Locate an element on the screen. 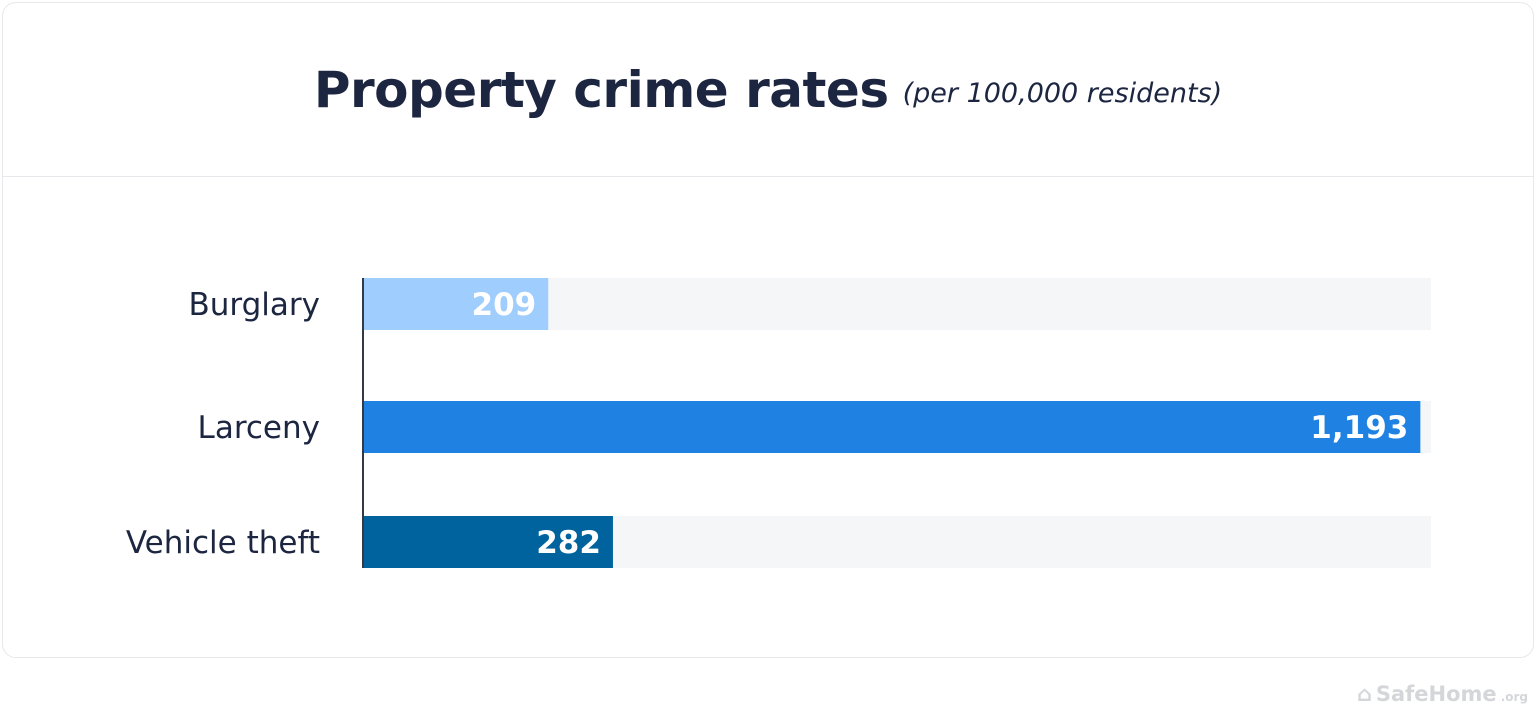  safehome-logo: ⌂ SafeHome .org is located at coordinates (1442, 694).